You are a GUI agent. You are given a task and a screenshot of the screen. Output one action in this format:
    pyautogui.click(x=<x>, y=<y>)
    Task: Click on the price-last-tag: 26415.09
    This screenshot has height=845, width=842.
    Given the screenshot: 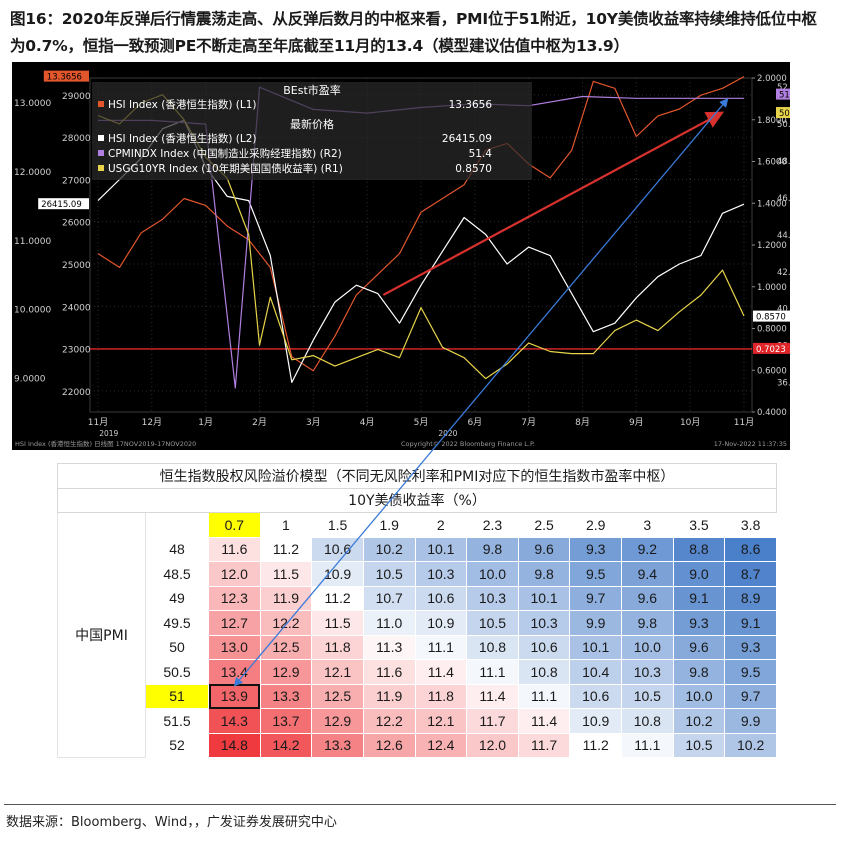 What is the action you would take?
    pyautogui.click(x=63, y=204)
    